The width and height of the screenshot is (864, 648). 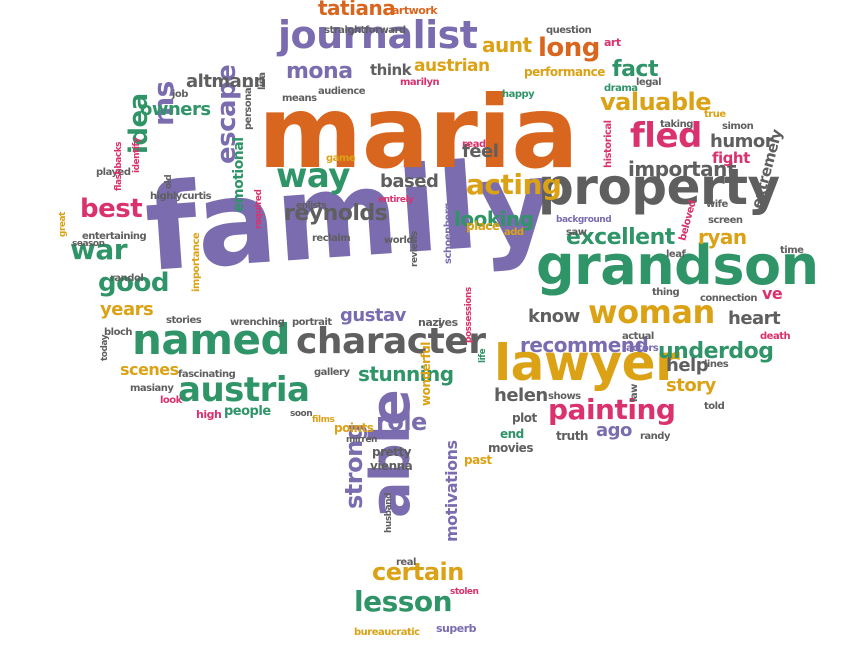 What do you see at coordinates (365, 30) in the screenshot?
I see `word-straightforward: straightforward` at bounding box center [365, 30].